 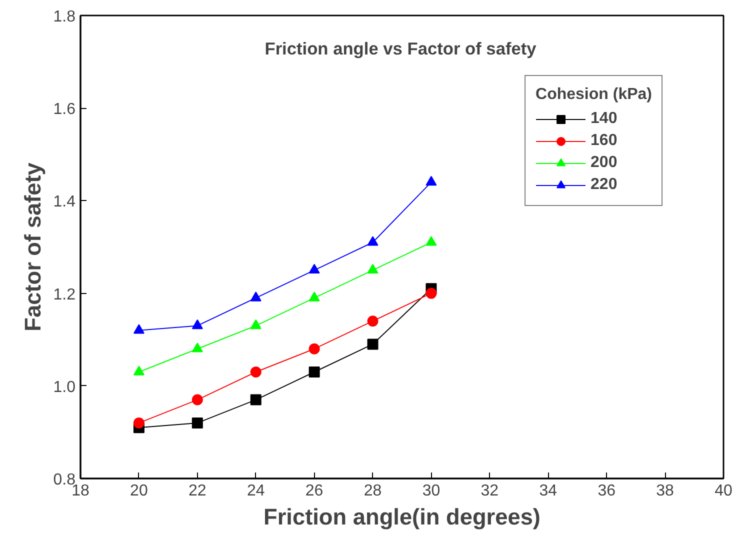 I want to click on y-tick-label: 1.2, so click(x=64, y=295).